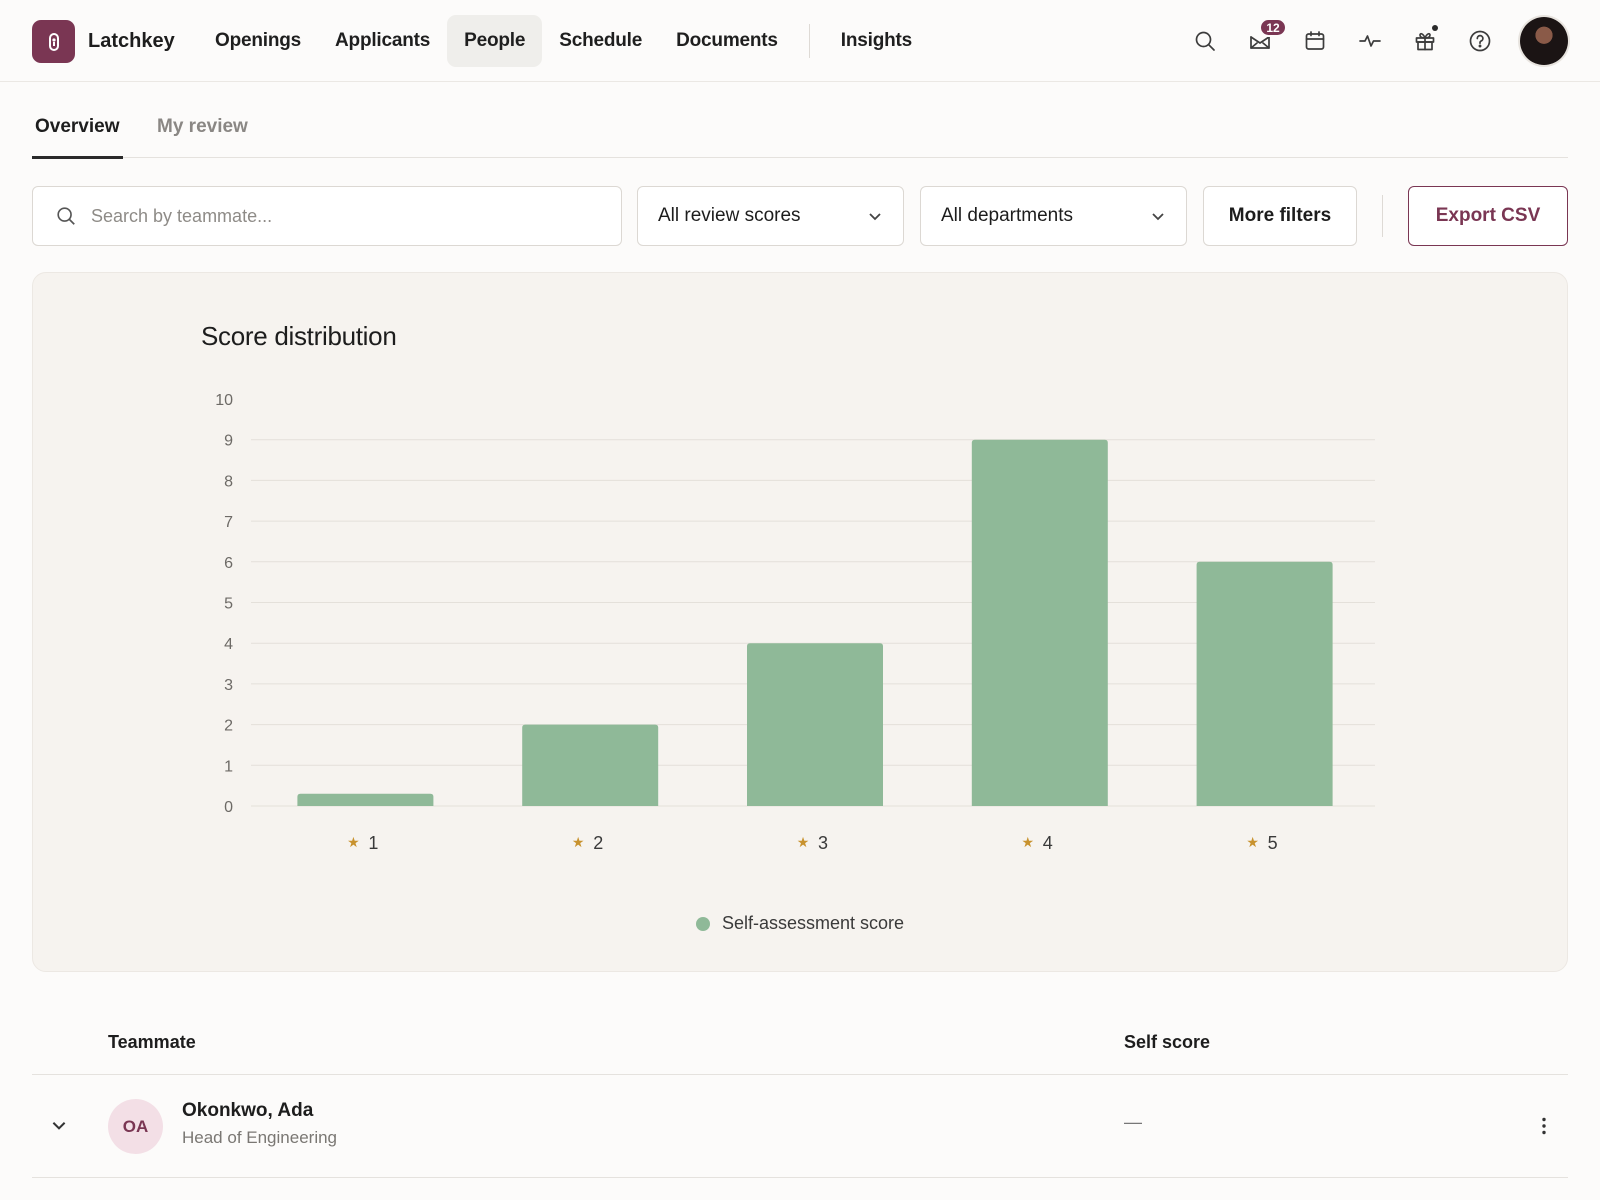  What do you see at coordinates (1048, 843) in the screenshot?
I see `x-tick-label: 4` at bounding box center [1048, 843].